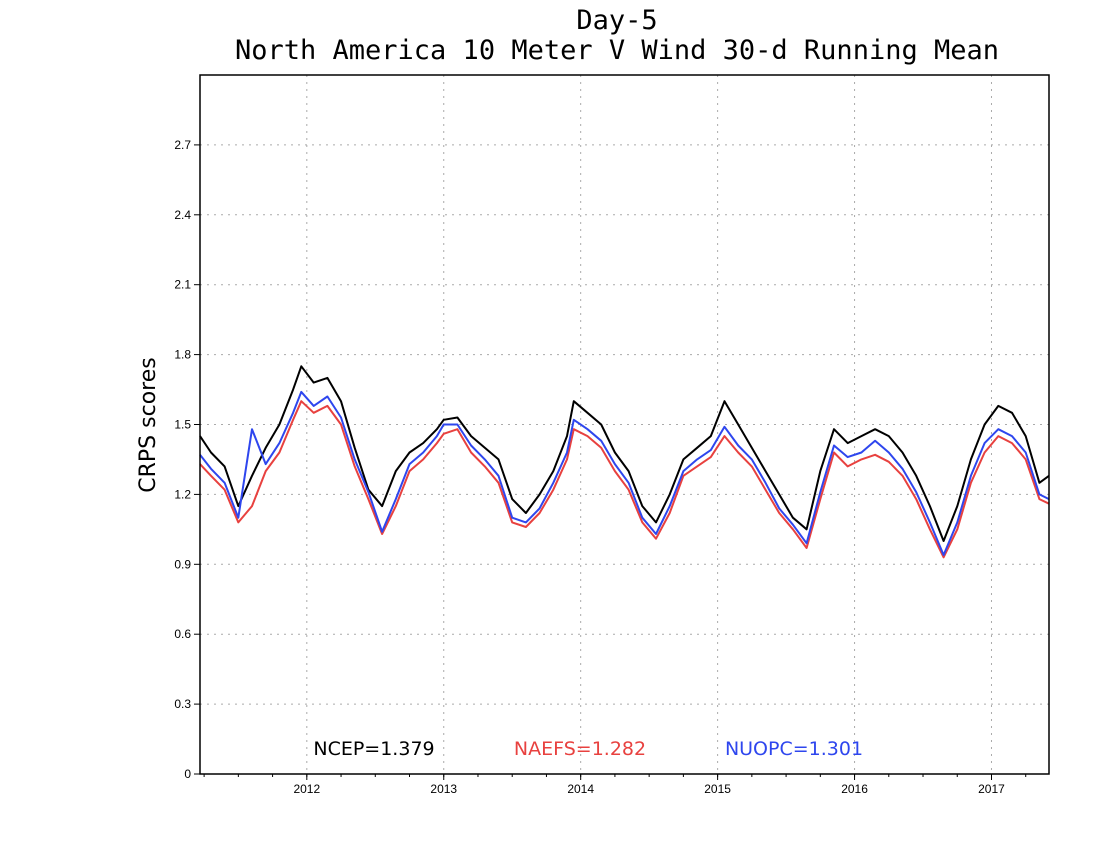 The width and height of the screenshot is (1100, 850). I want to click on series-line-naefs, so click(624, 479).